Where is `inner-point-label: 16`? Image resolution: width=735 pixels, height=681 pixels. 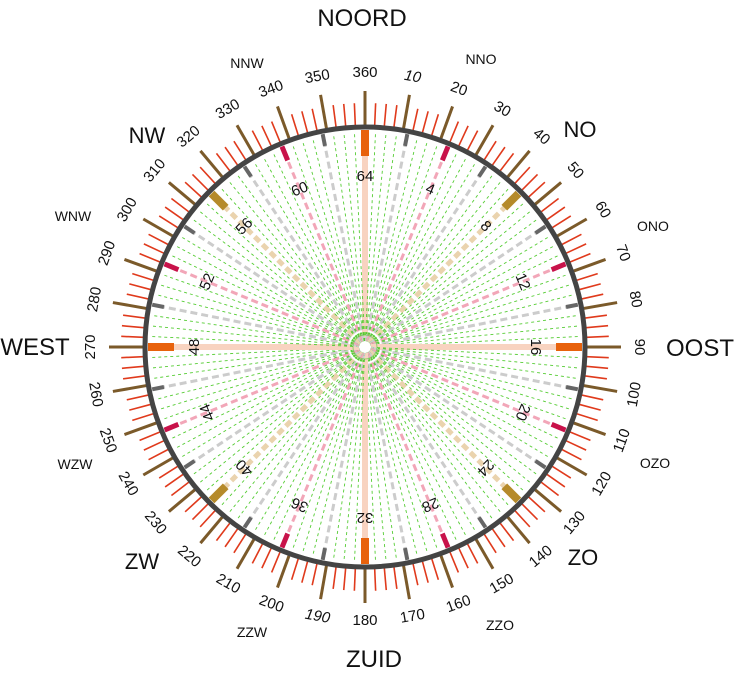
inner-point-label: 16 is located at coordinates (535, 347).